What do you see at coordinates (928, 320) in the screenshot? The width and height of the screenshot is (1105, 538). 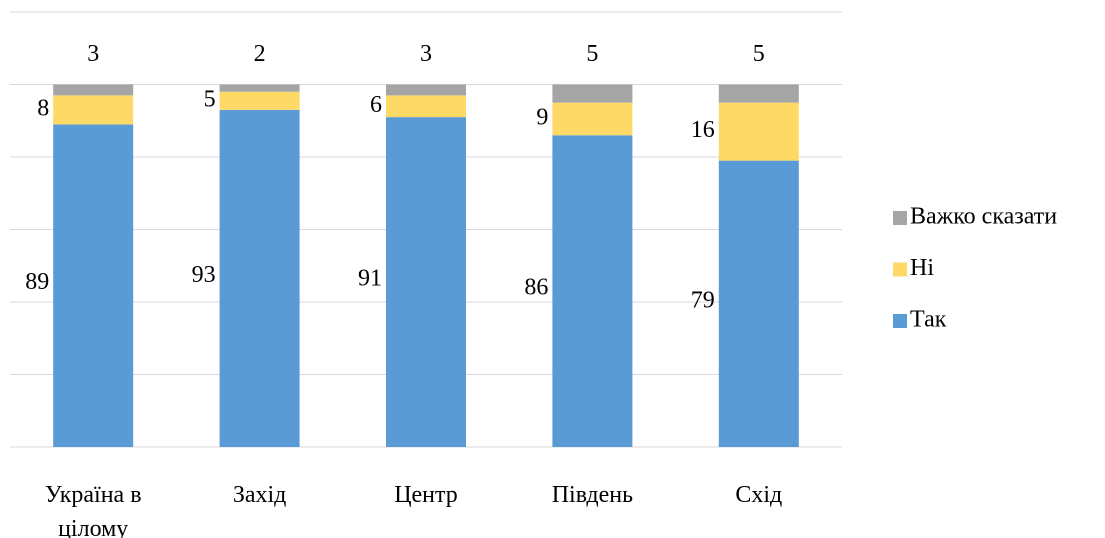 I see `legend-label: Так` at bounding box center [928, 320].